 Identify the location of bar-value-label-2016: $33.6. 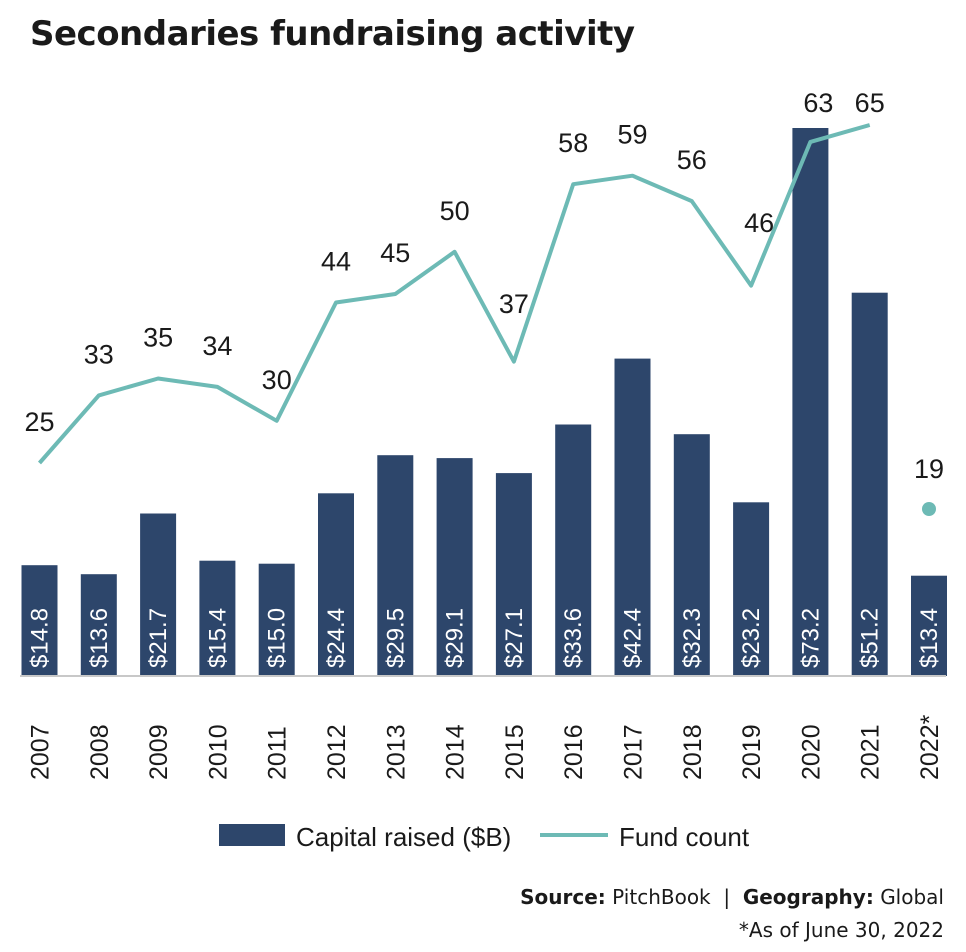
(573, 638).